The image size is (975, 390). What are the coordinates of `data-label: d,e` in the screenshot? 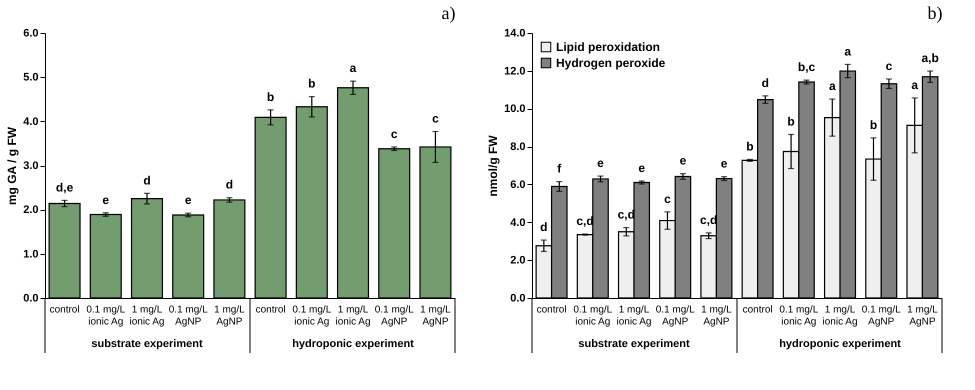 It's located at (65, 187).